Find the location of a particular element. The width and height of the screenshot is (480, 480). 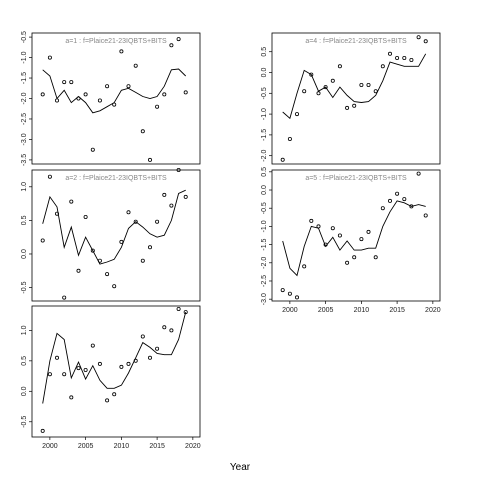

panel-frame is located at coordinates (116, 235).